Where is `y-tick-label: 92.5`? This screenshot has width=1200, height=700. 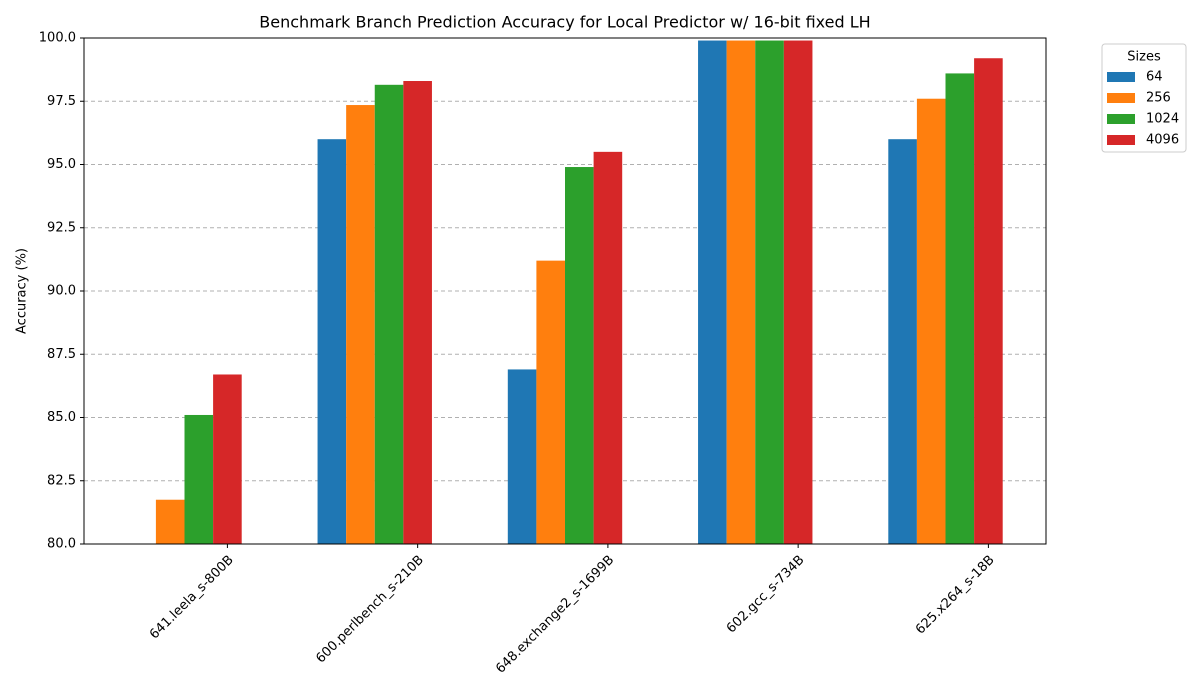 y-tick-label: 92.5 is located at coordinates (61, 227).